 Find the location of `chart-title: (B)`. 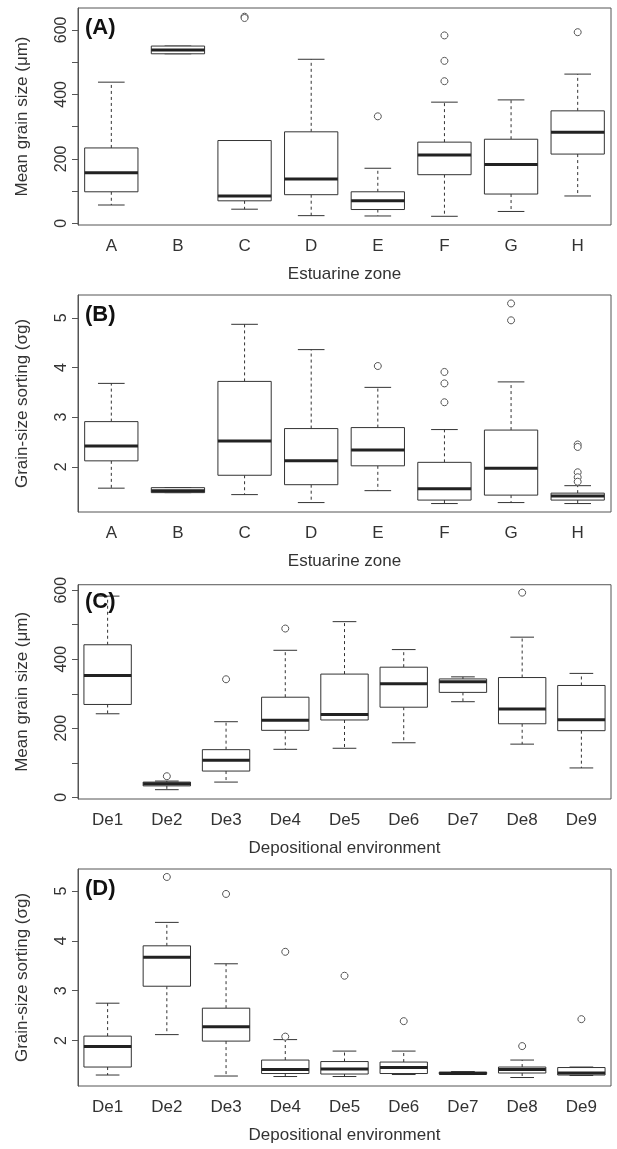

chart-title: (B) is located at coordinates (100, 313).